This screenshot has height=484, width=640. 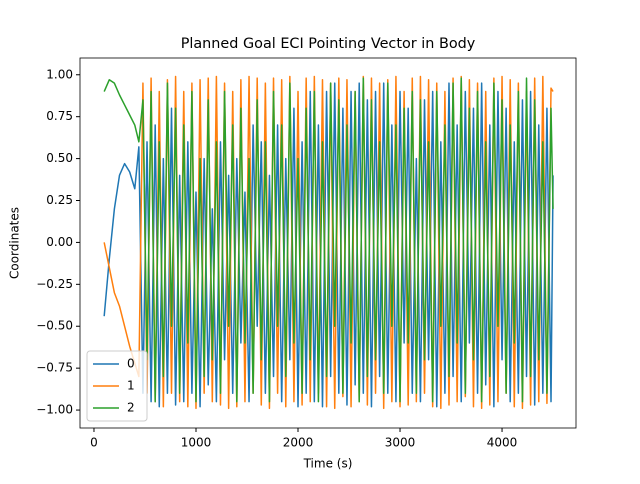 I want to click on legend-label: 0, so click(x=131, y=364).